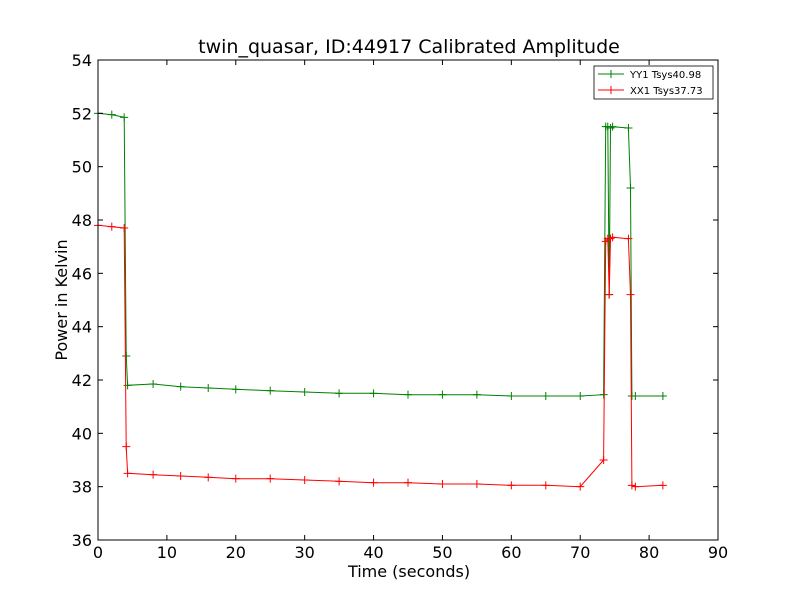 The height and width of the screenshot is (600, 800). I want to click on x-tick-label: 90, so click(718, 552).